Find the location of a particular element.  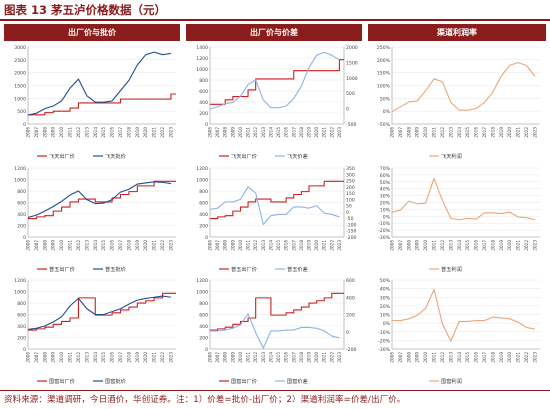

x-tick-label: 2011 is located at coordinates (70, 132).